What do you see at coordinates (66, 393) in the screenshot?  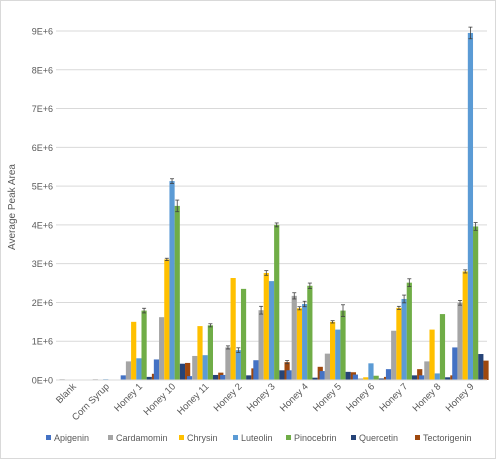 I see `x-tick-label: Blank` at bounding box center [66, 393].